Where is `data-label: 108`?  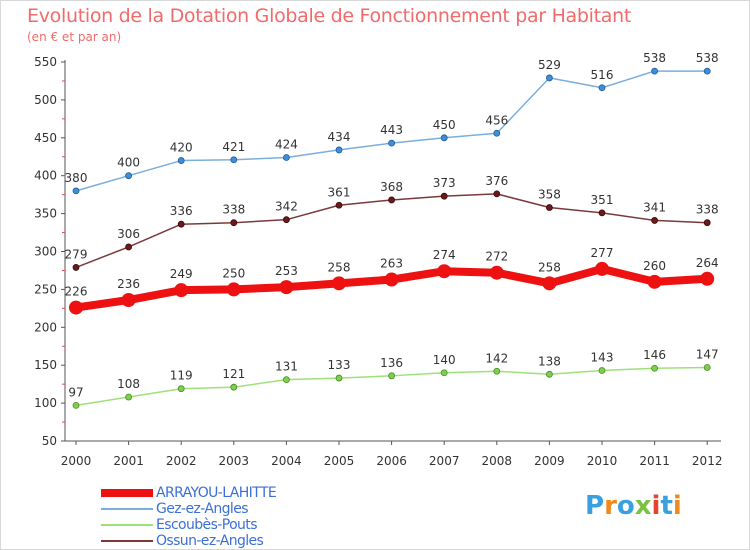 data-label: 108 is located at coordinates (128, 384).